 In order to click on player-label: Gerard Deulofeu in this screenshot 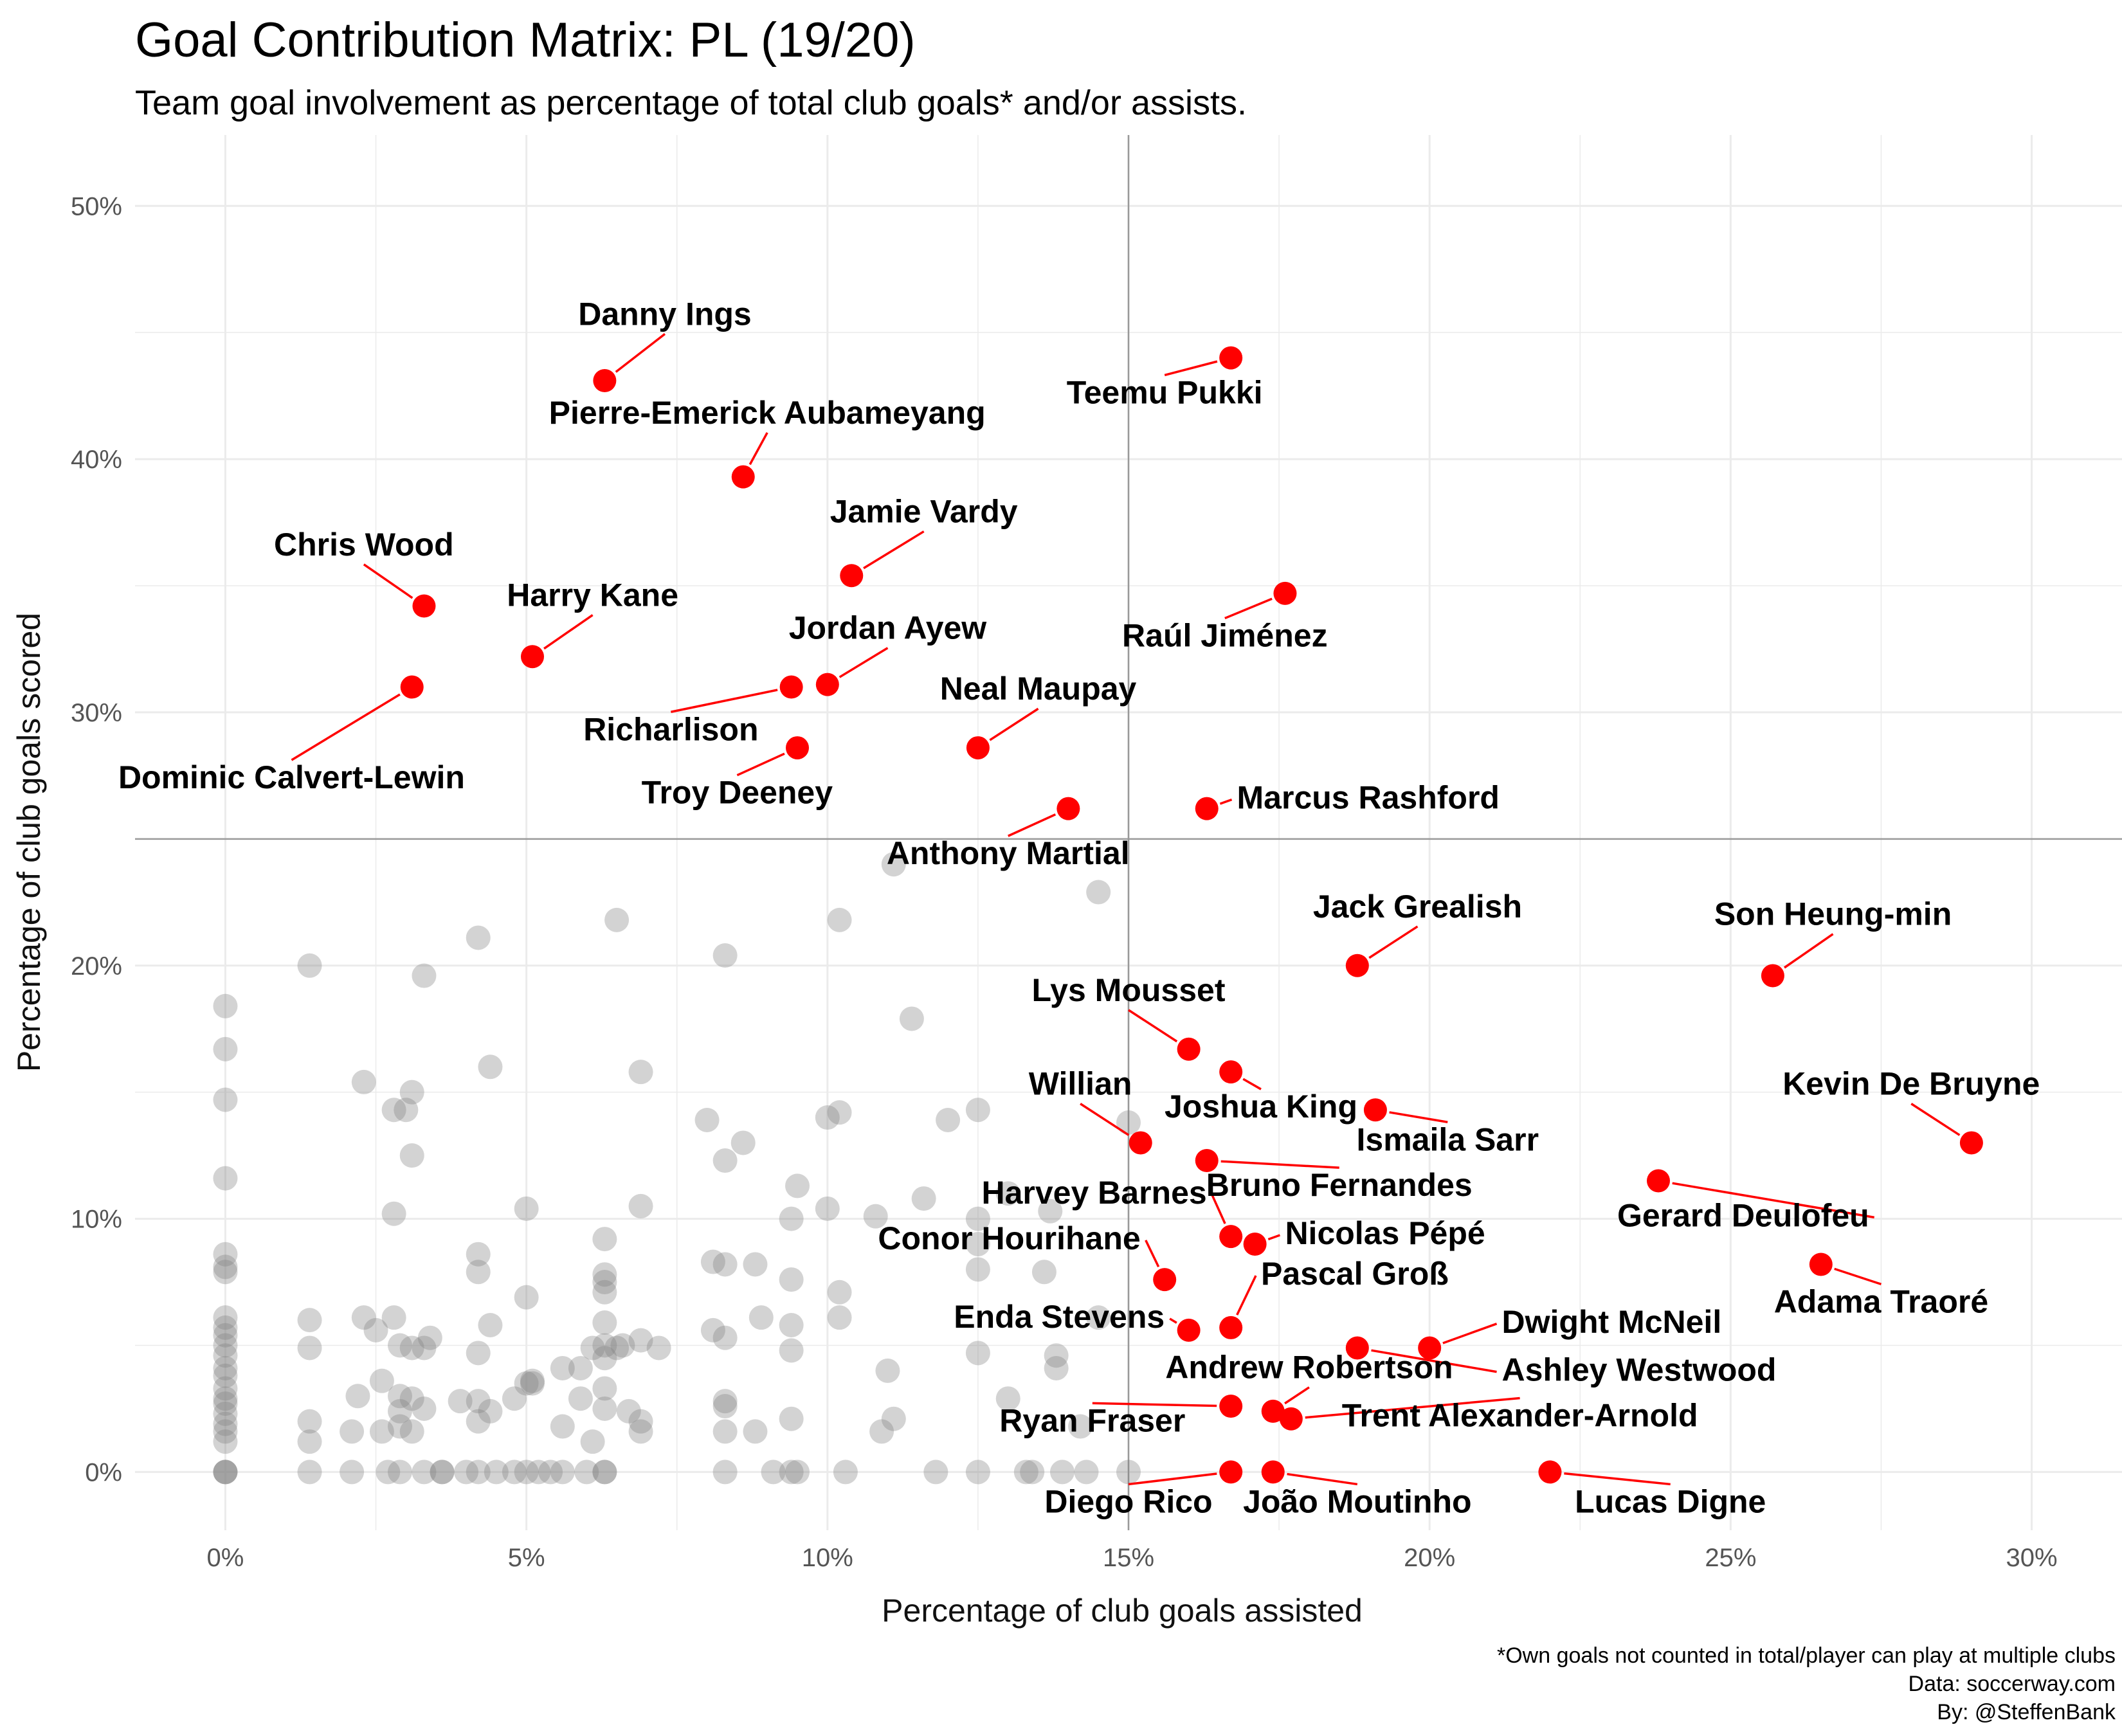, I will do `click(1743, 1215)`.